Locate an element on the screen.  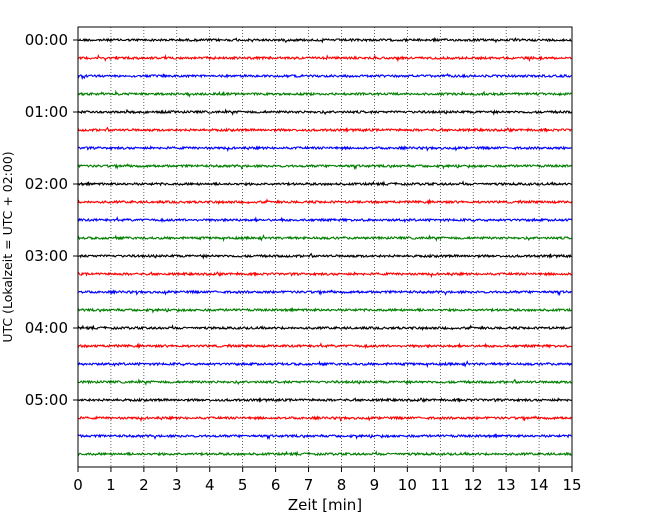
x-tick-label: 11 is located at coordinates (440, 485).